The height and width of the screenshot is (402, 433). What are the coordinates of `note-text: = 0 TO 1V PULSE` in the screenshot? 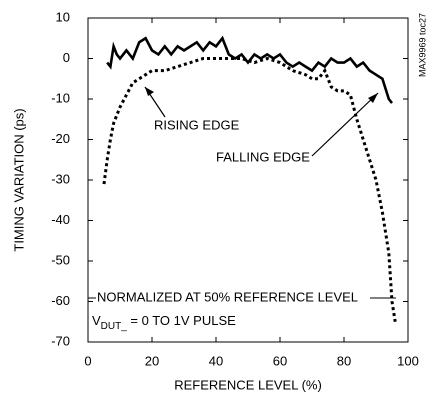 It's located at (181, 320).